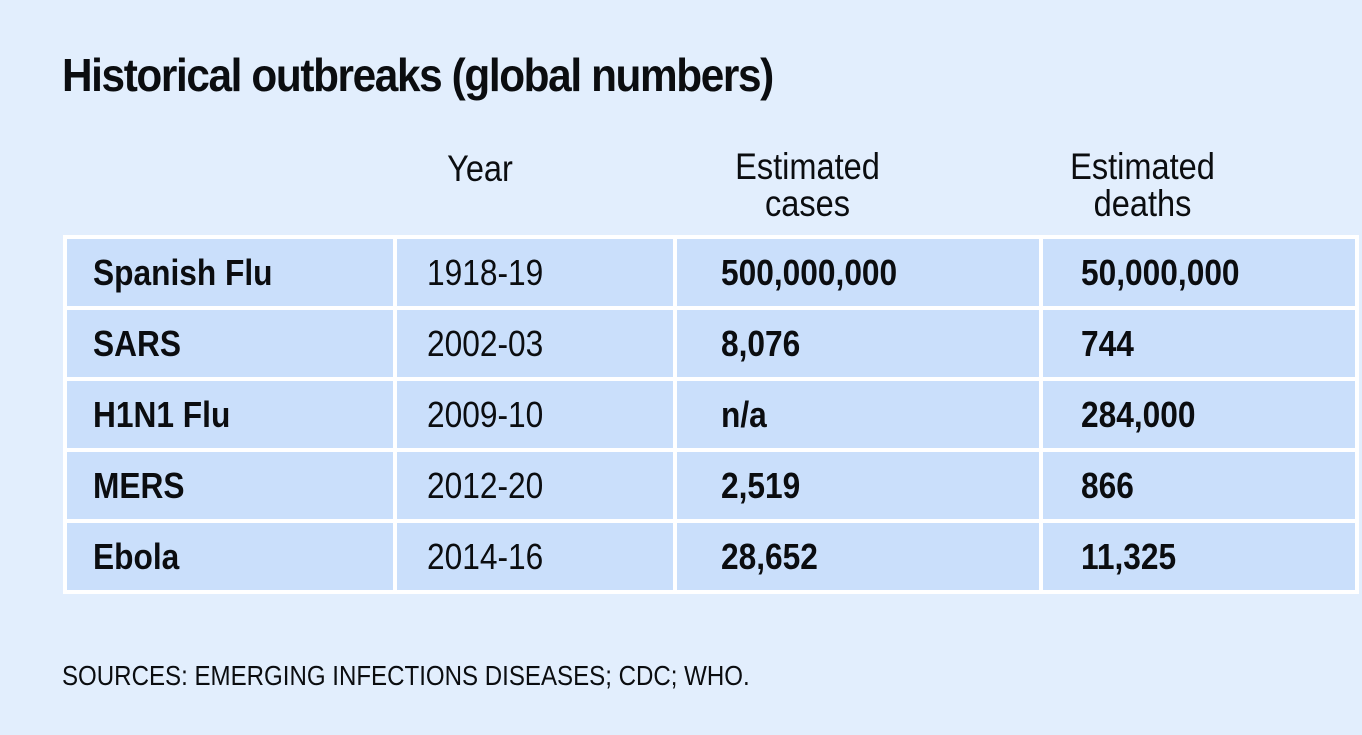  Describe the element at coordinates (761, 485) in the screenshot. I see `cell-text: 2,519` at that location.